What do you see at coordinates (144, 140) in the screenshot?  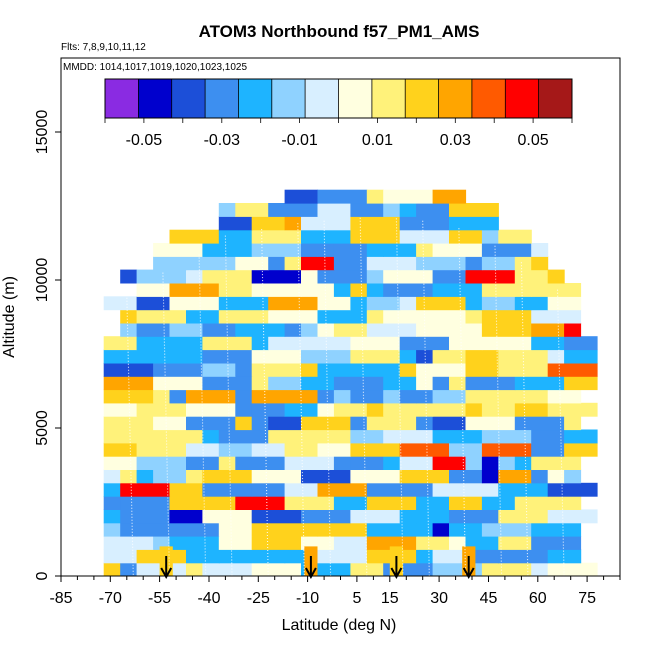 I see `colorbar-tick-label: -0.05` at bounding box center [144, 140].